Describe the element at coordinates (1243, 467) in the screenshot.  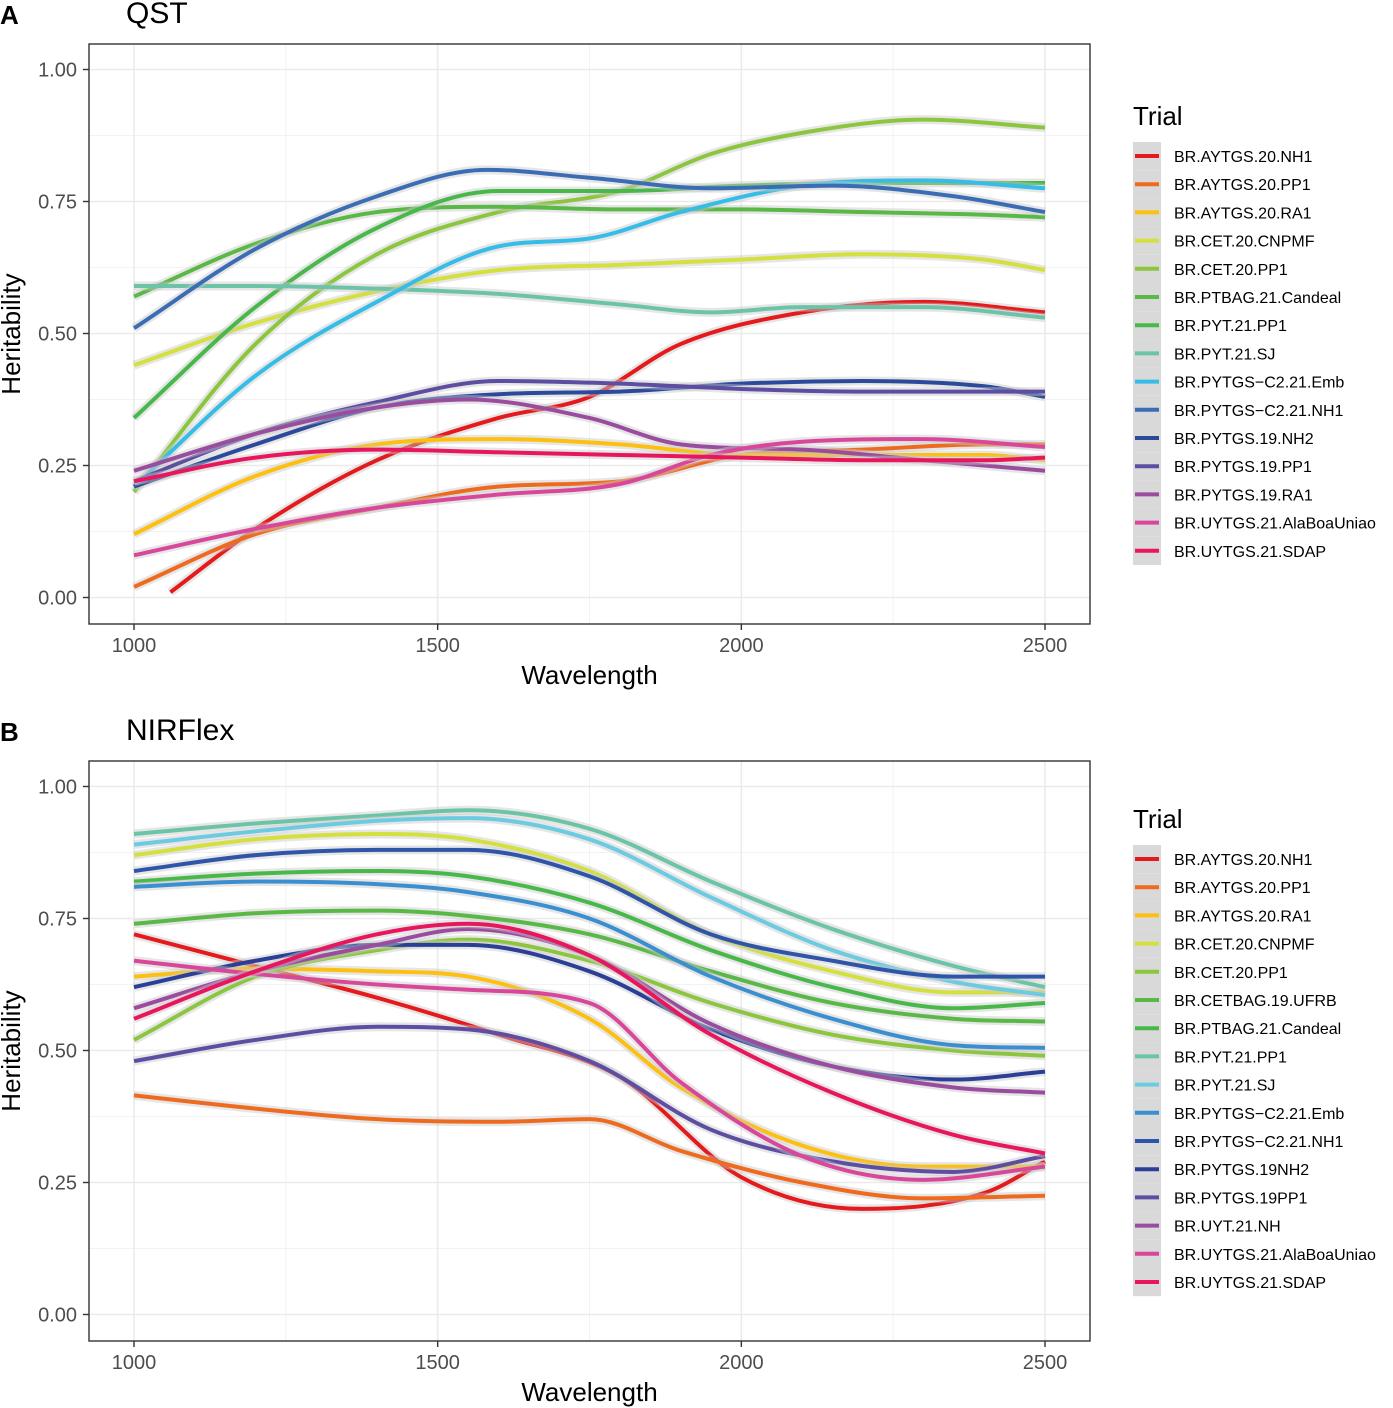
I see `legend-label: BR.PYTGS.19.PP1` at that location.